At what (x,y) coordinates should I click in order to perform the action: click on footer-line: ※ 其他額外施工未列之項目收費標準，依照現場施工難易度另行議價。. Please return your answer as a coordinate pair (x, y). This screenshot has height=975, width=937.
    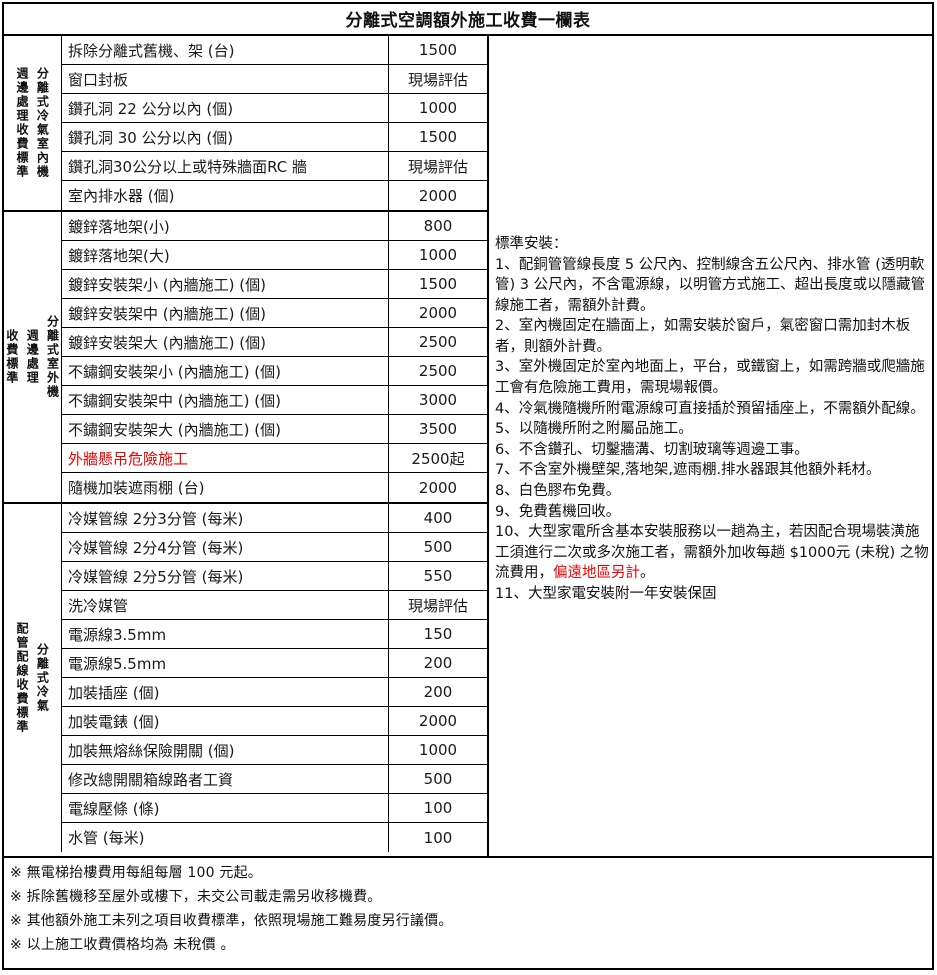
    Looking at the image, I should click on (231, 921).